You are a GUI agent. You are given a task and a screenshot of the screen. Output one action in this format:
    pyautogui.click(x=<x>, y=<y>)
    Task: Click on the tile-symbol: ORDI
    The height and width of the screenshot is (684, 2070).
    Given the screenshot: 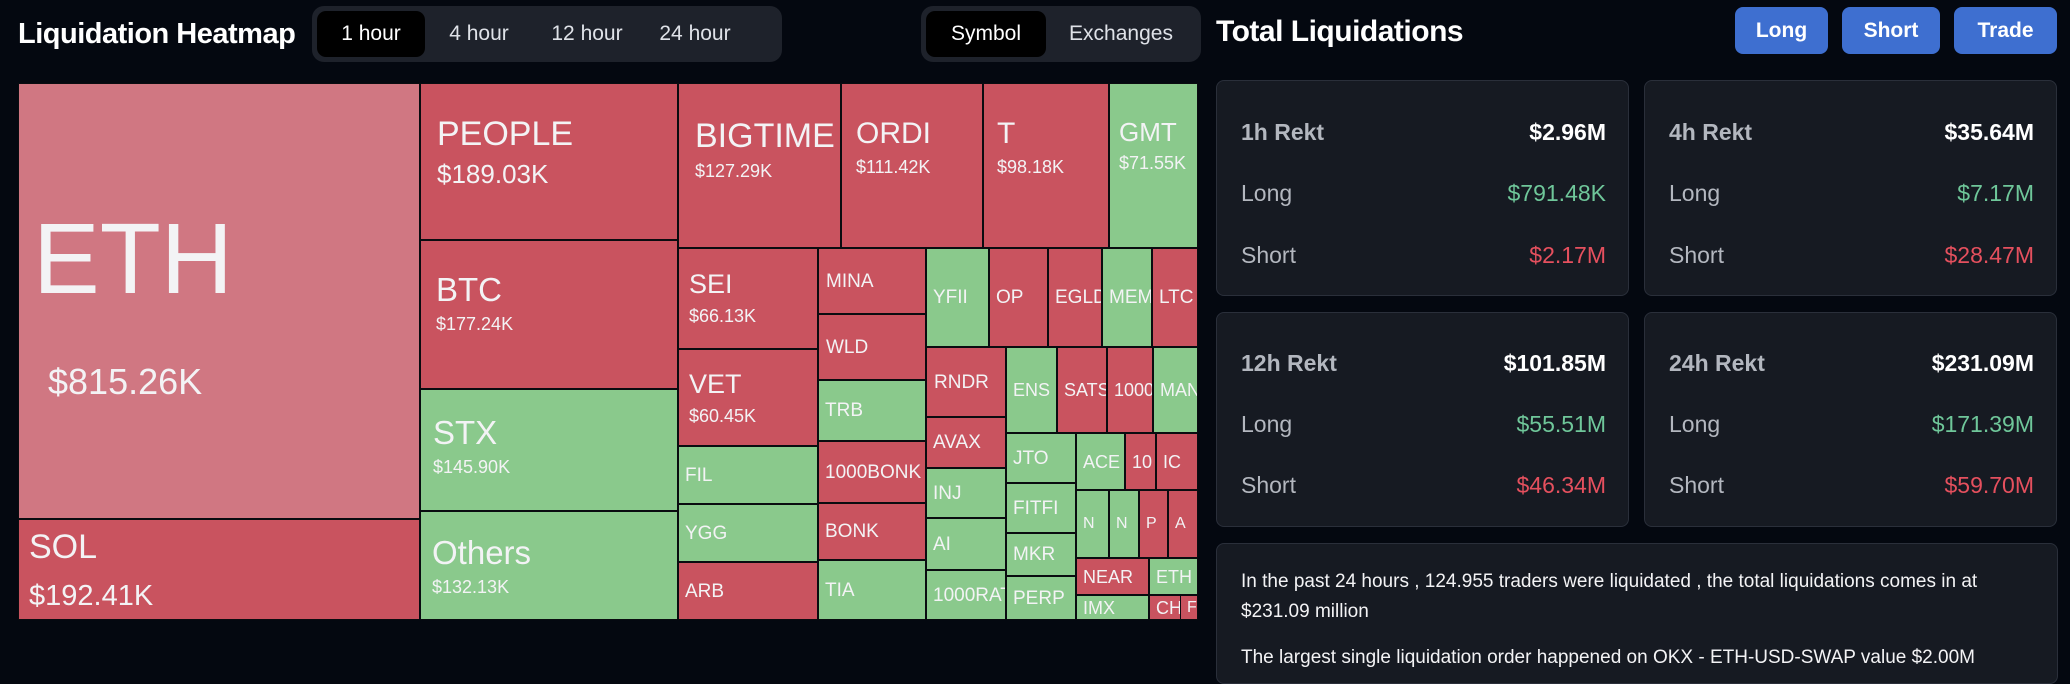 What is the action you would take?
    pyautogui.click(x=893, y=133)
    